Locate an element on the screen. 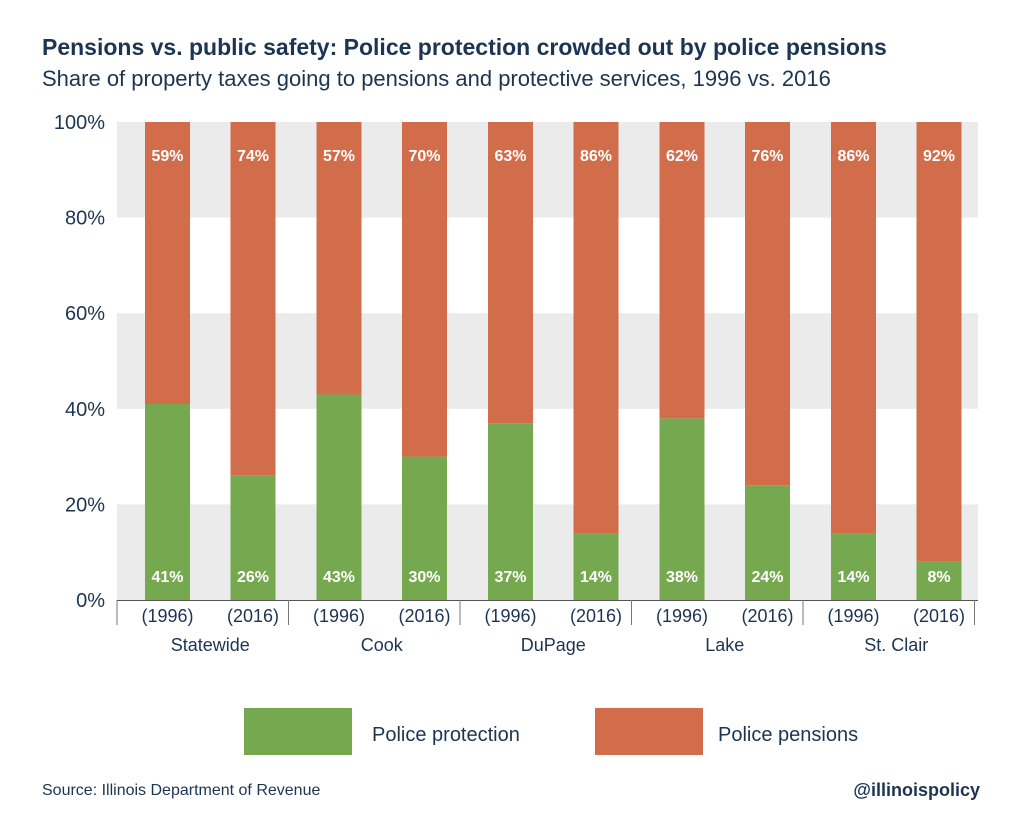  data-label-pensions: 92% is located at coordinates (939, 156).